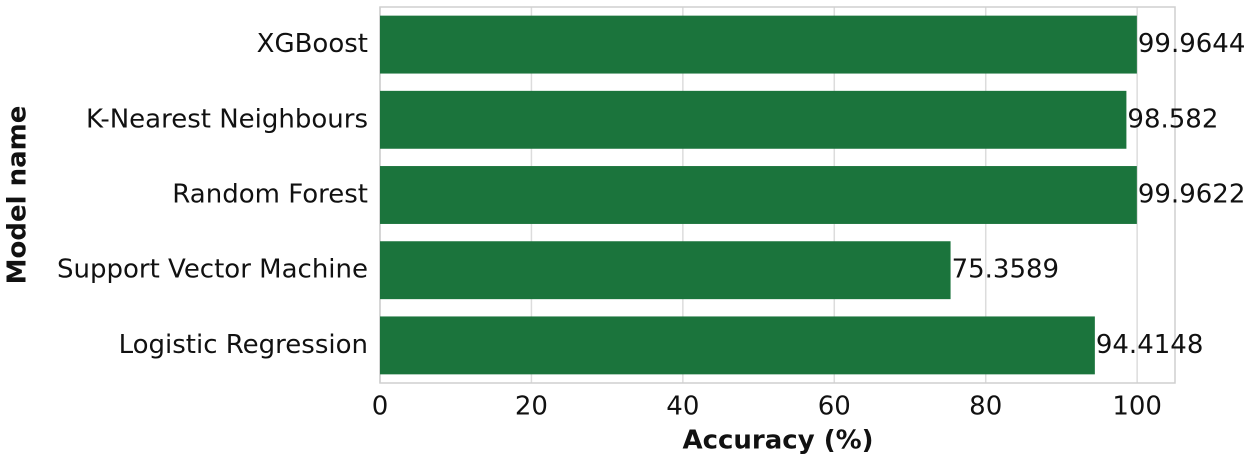 This screenshot has height=465, width=1260. I want to click on data-label: 98.582, so click(1172, 119).